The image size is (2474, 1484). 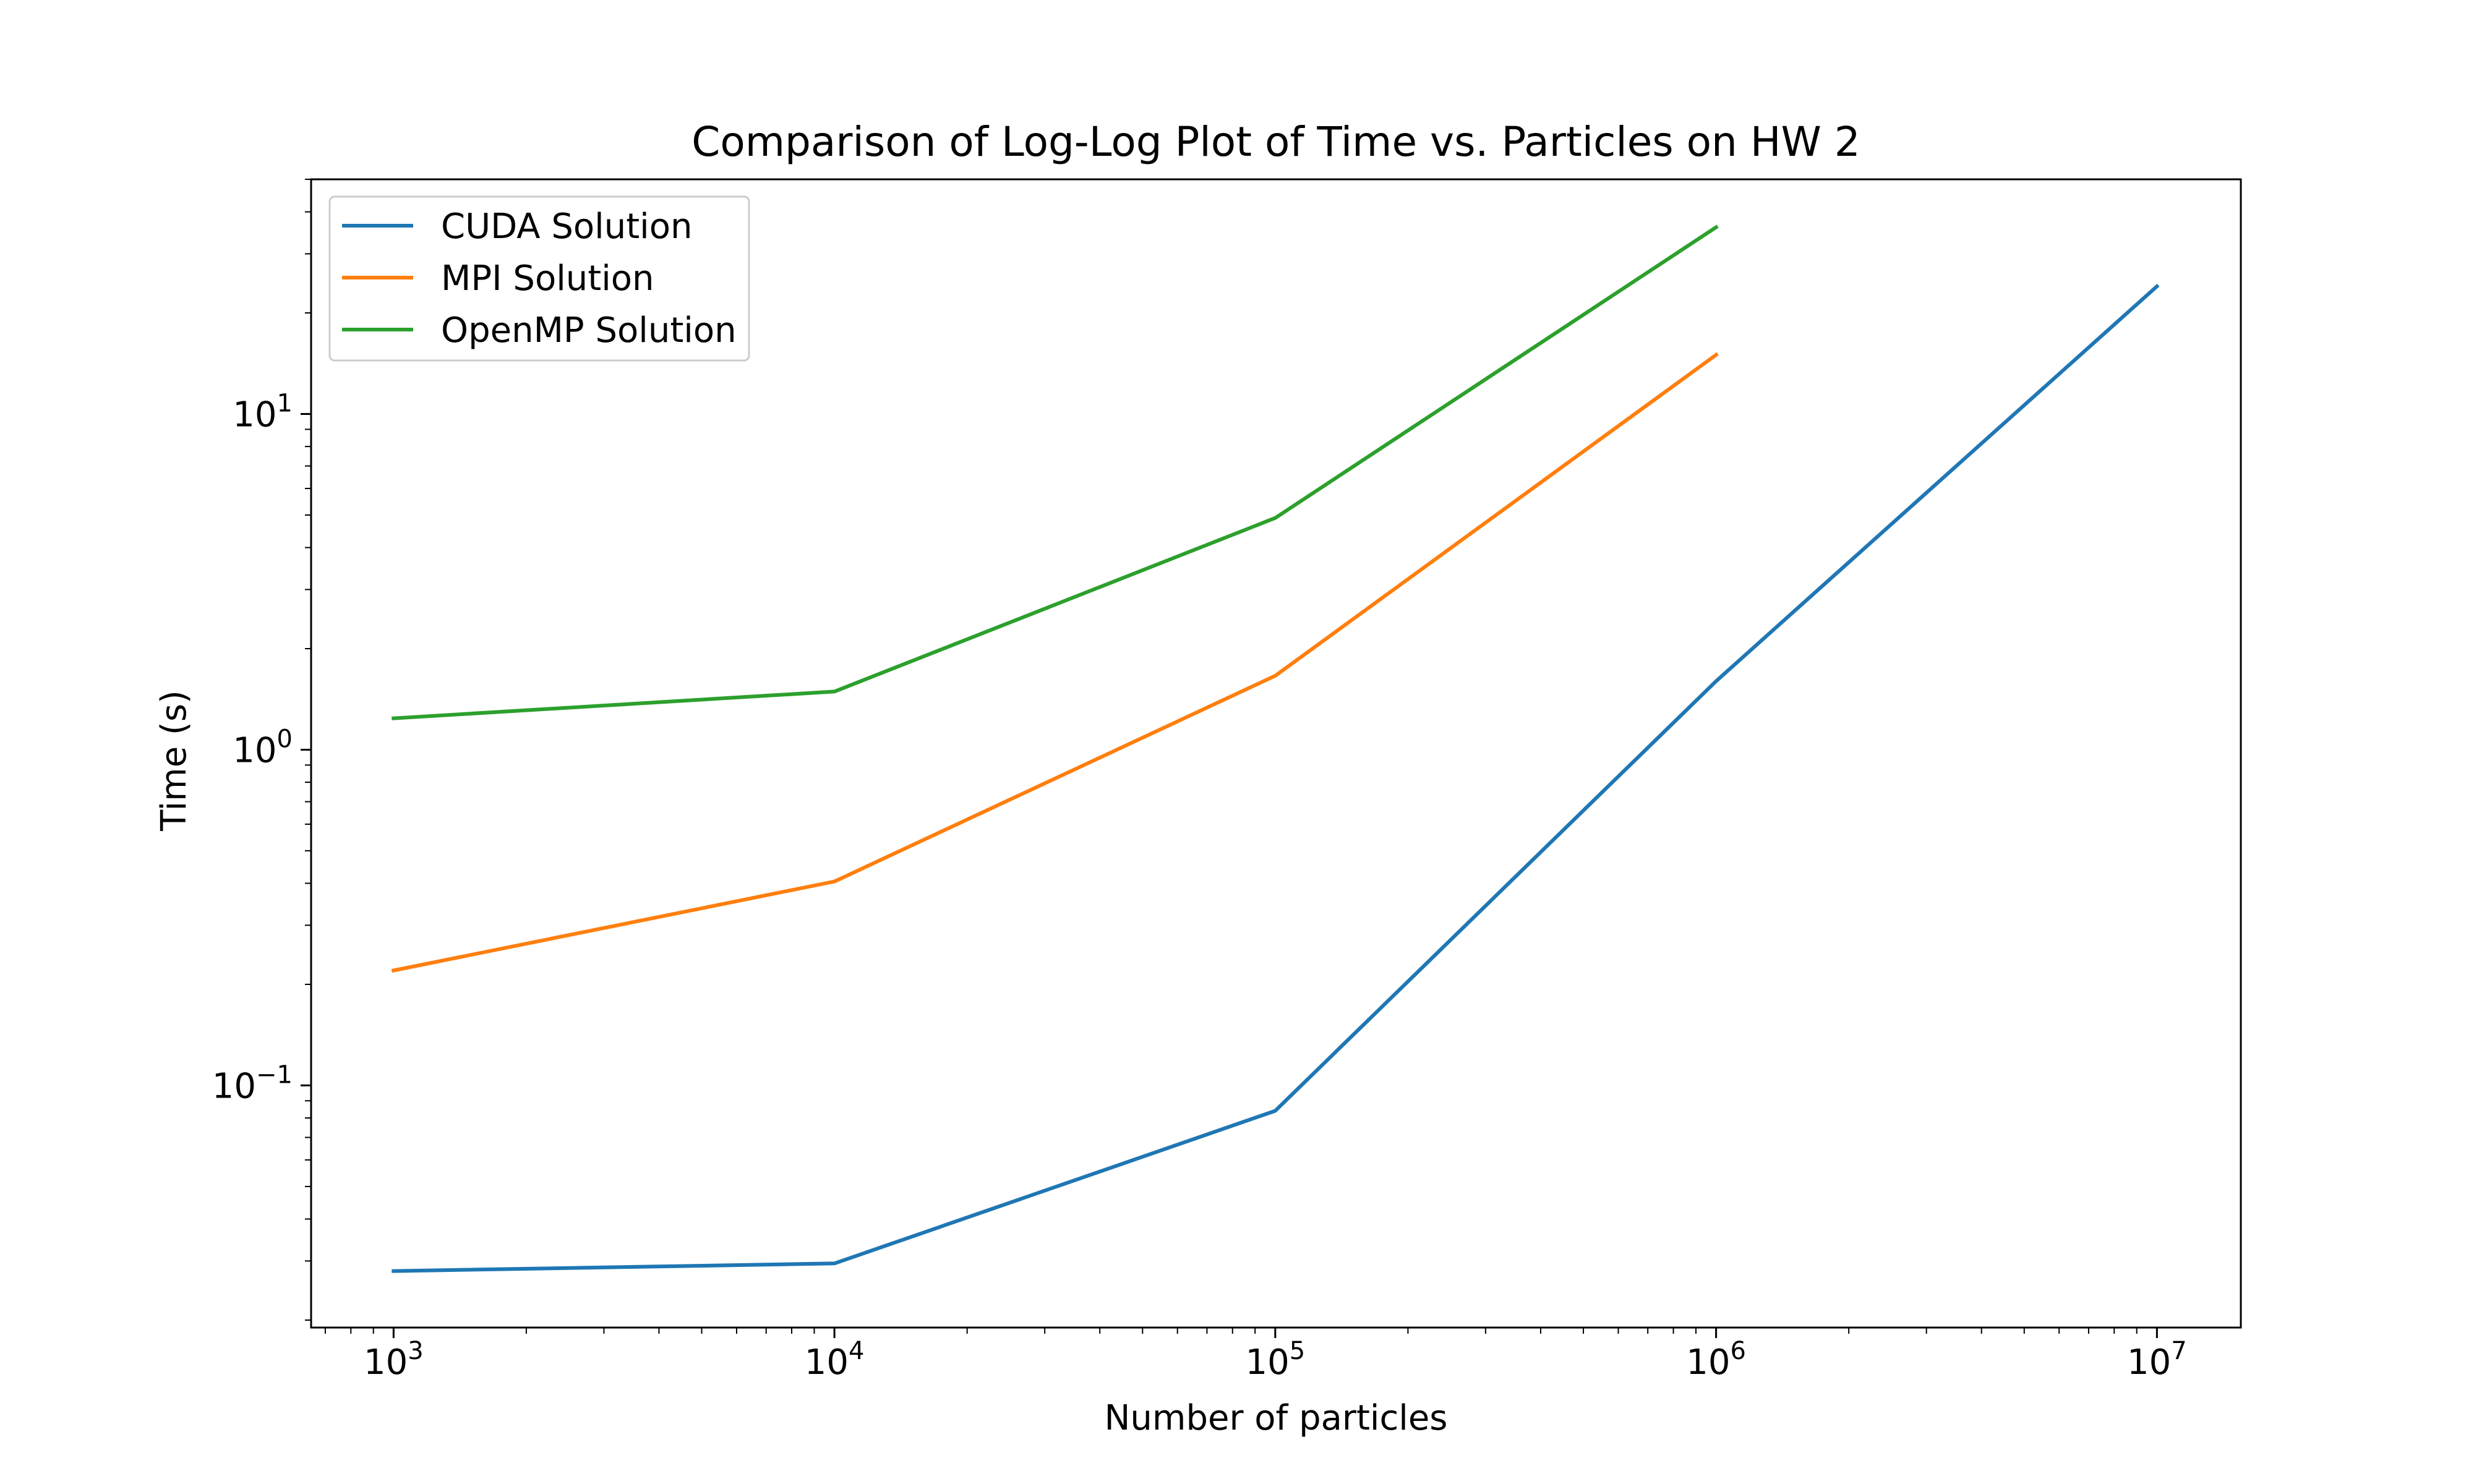 What do you see at coordinates (1275, 1360) in the screenshot?
I see `x-tick-label: 10⁵` at bounding box center [1275, 1360].